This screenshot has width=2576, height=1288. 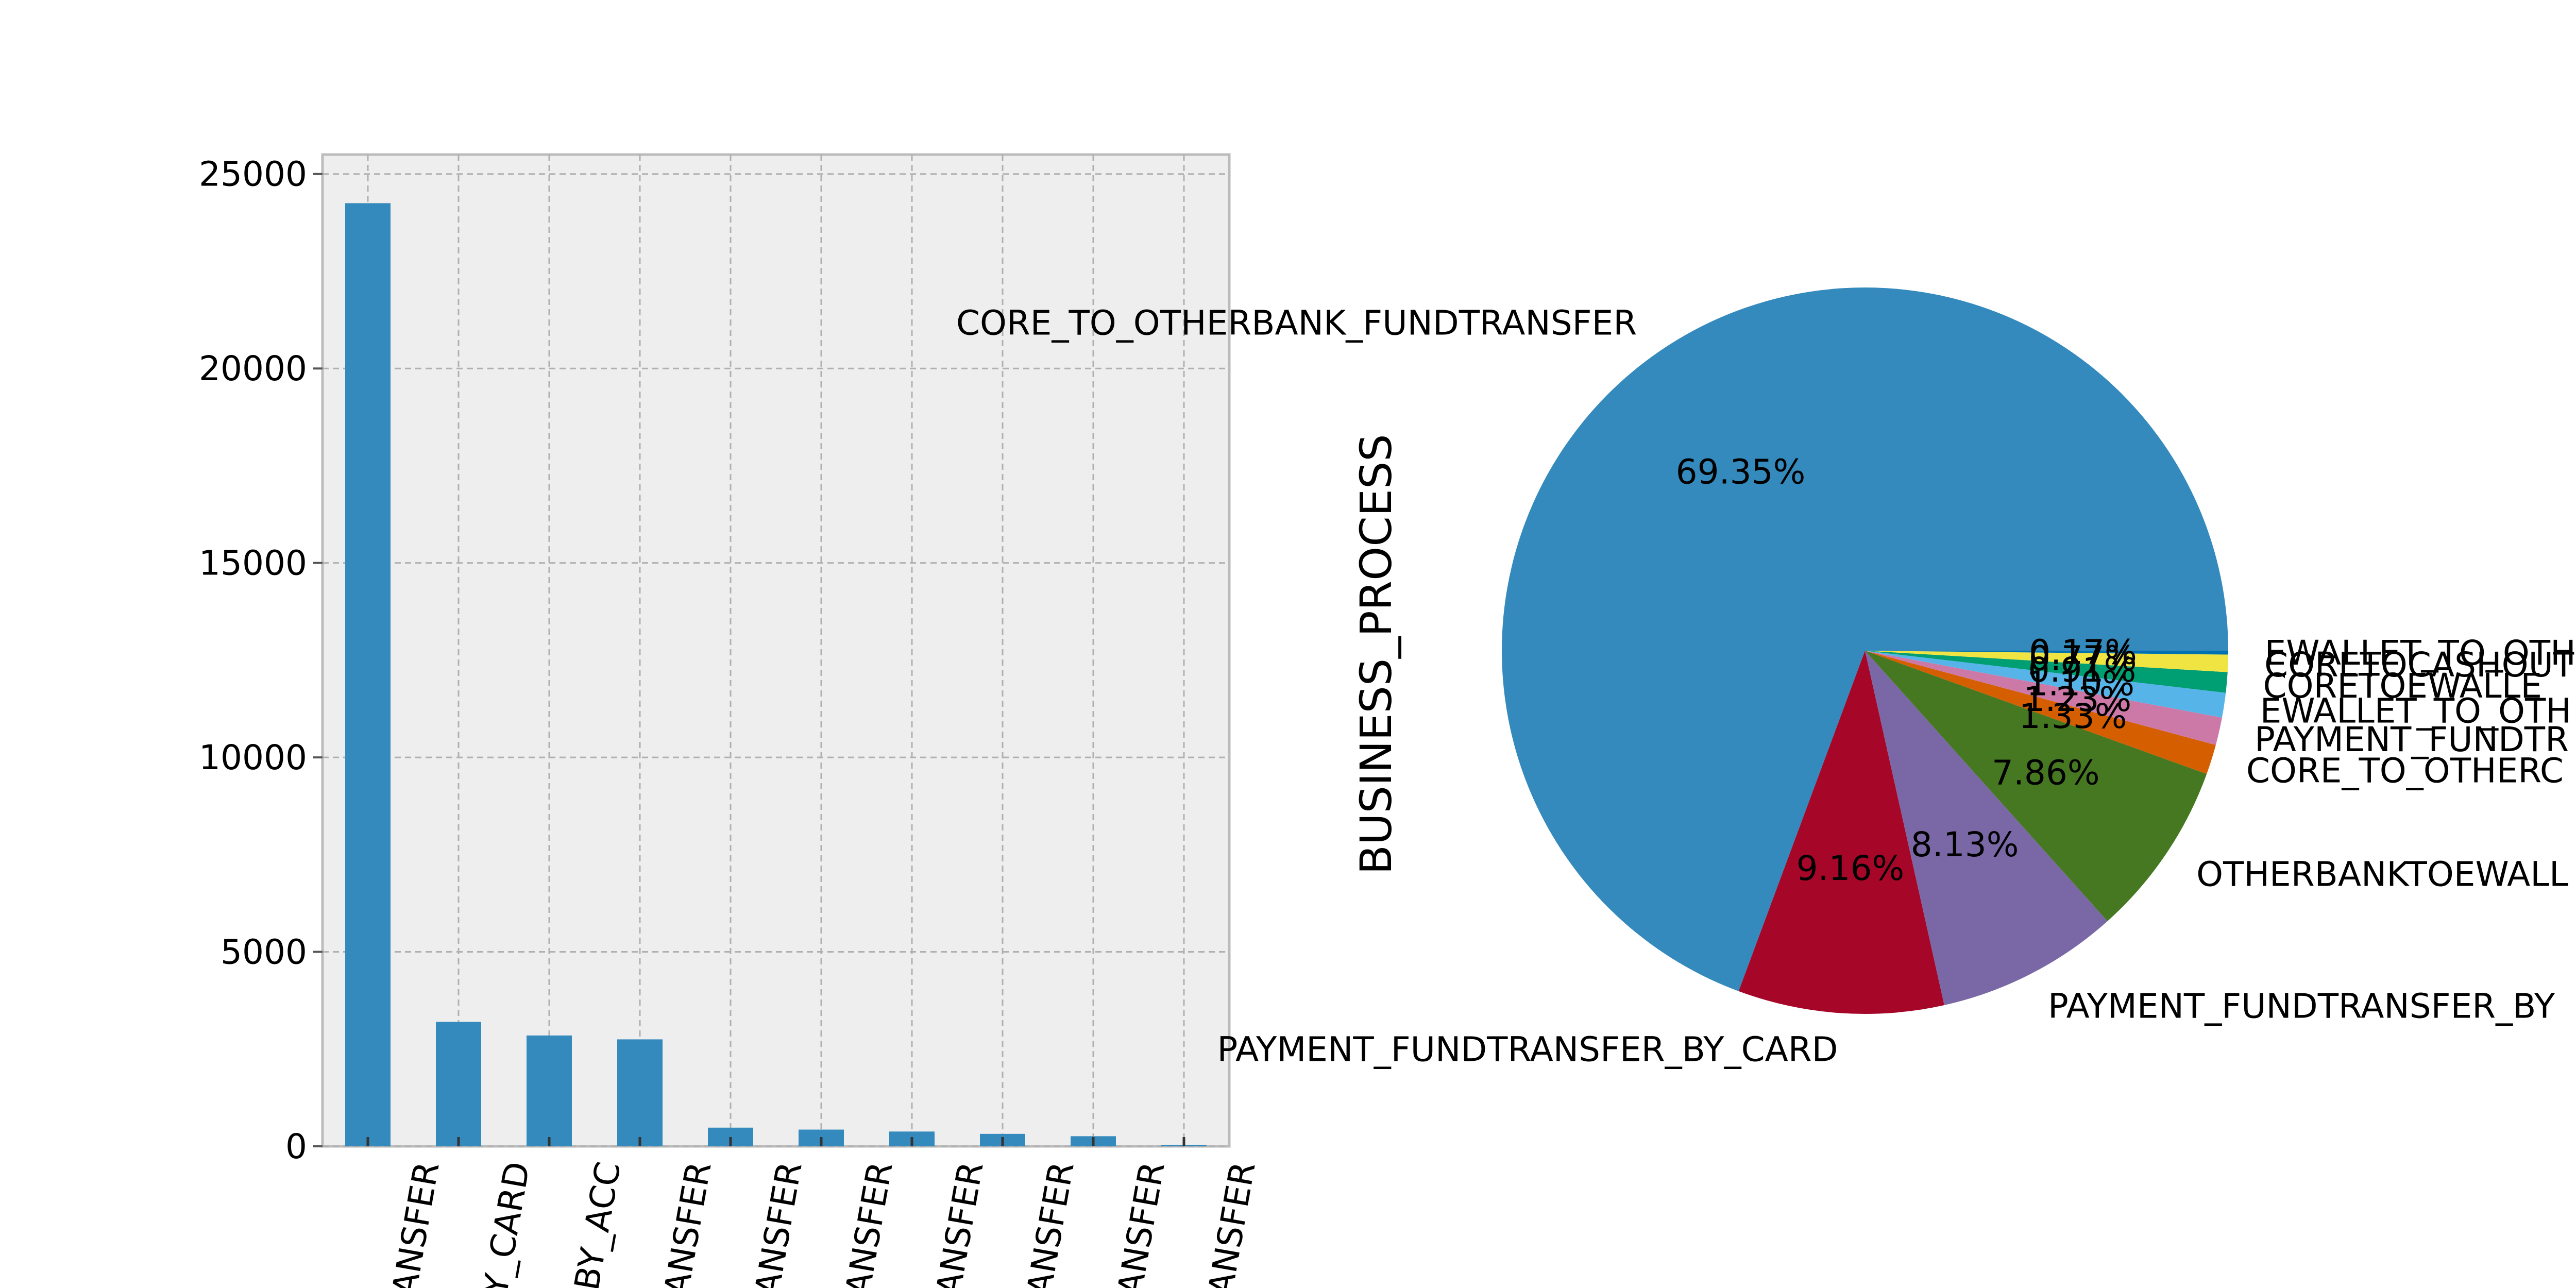 I want to click on pie-ylabel: BUSINESS_PROCESS, so click(x=1376, y=654).